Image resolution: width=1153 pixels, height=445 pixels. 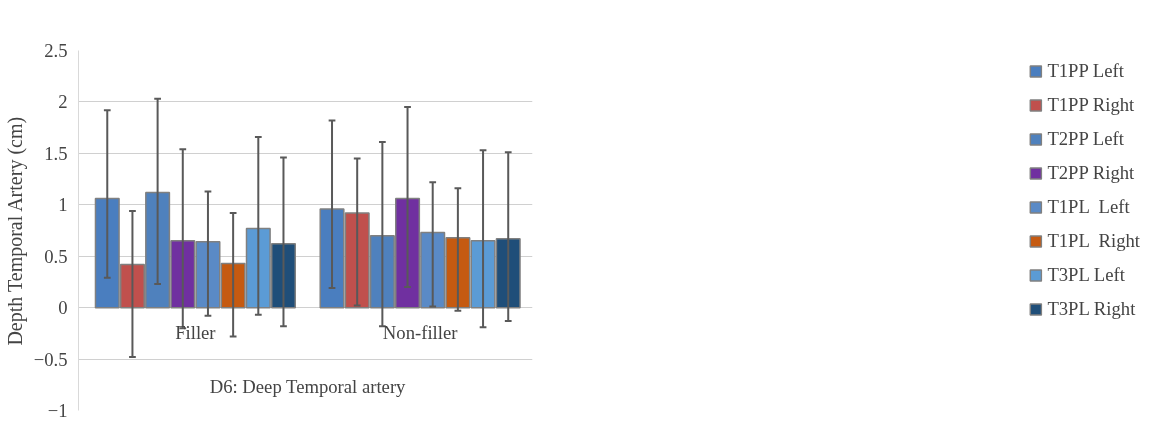 What do you see at coordinates (308, 386) in the screenshot?
I see `annotation: D6: Deep Temporal artery` at bounding box center [308, 386].